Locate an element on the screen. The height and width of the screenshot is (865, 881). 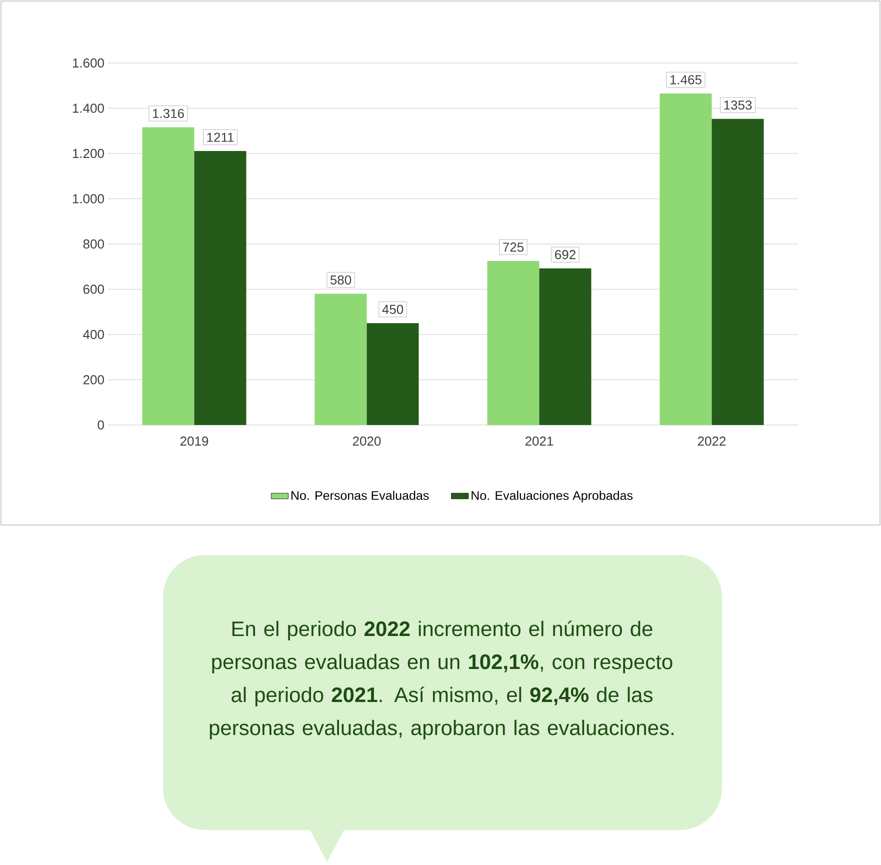
data-label: 1.316 is located at coordinates (168, 113).